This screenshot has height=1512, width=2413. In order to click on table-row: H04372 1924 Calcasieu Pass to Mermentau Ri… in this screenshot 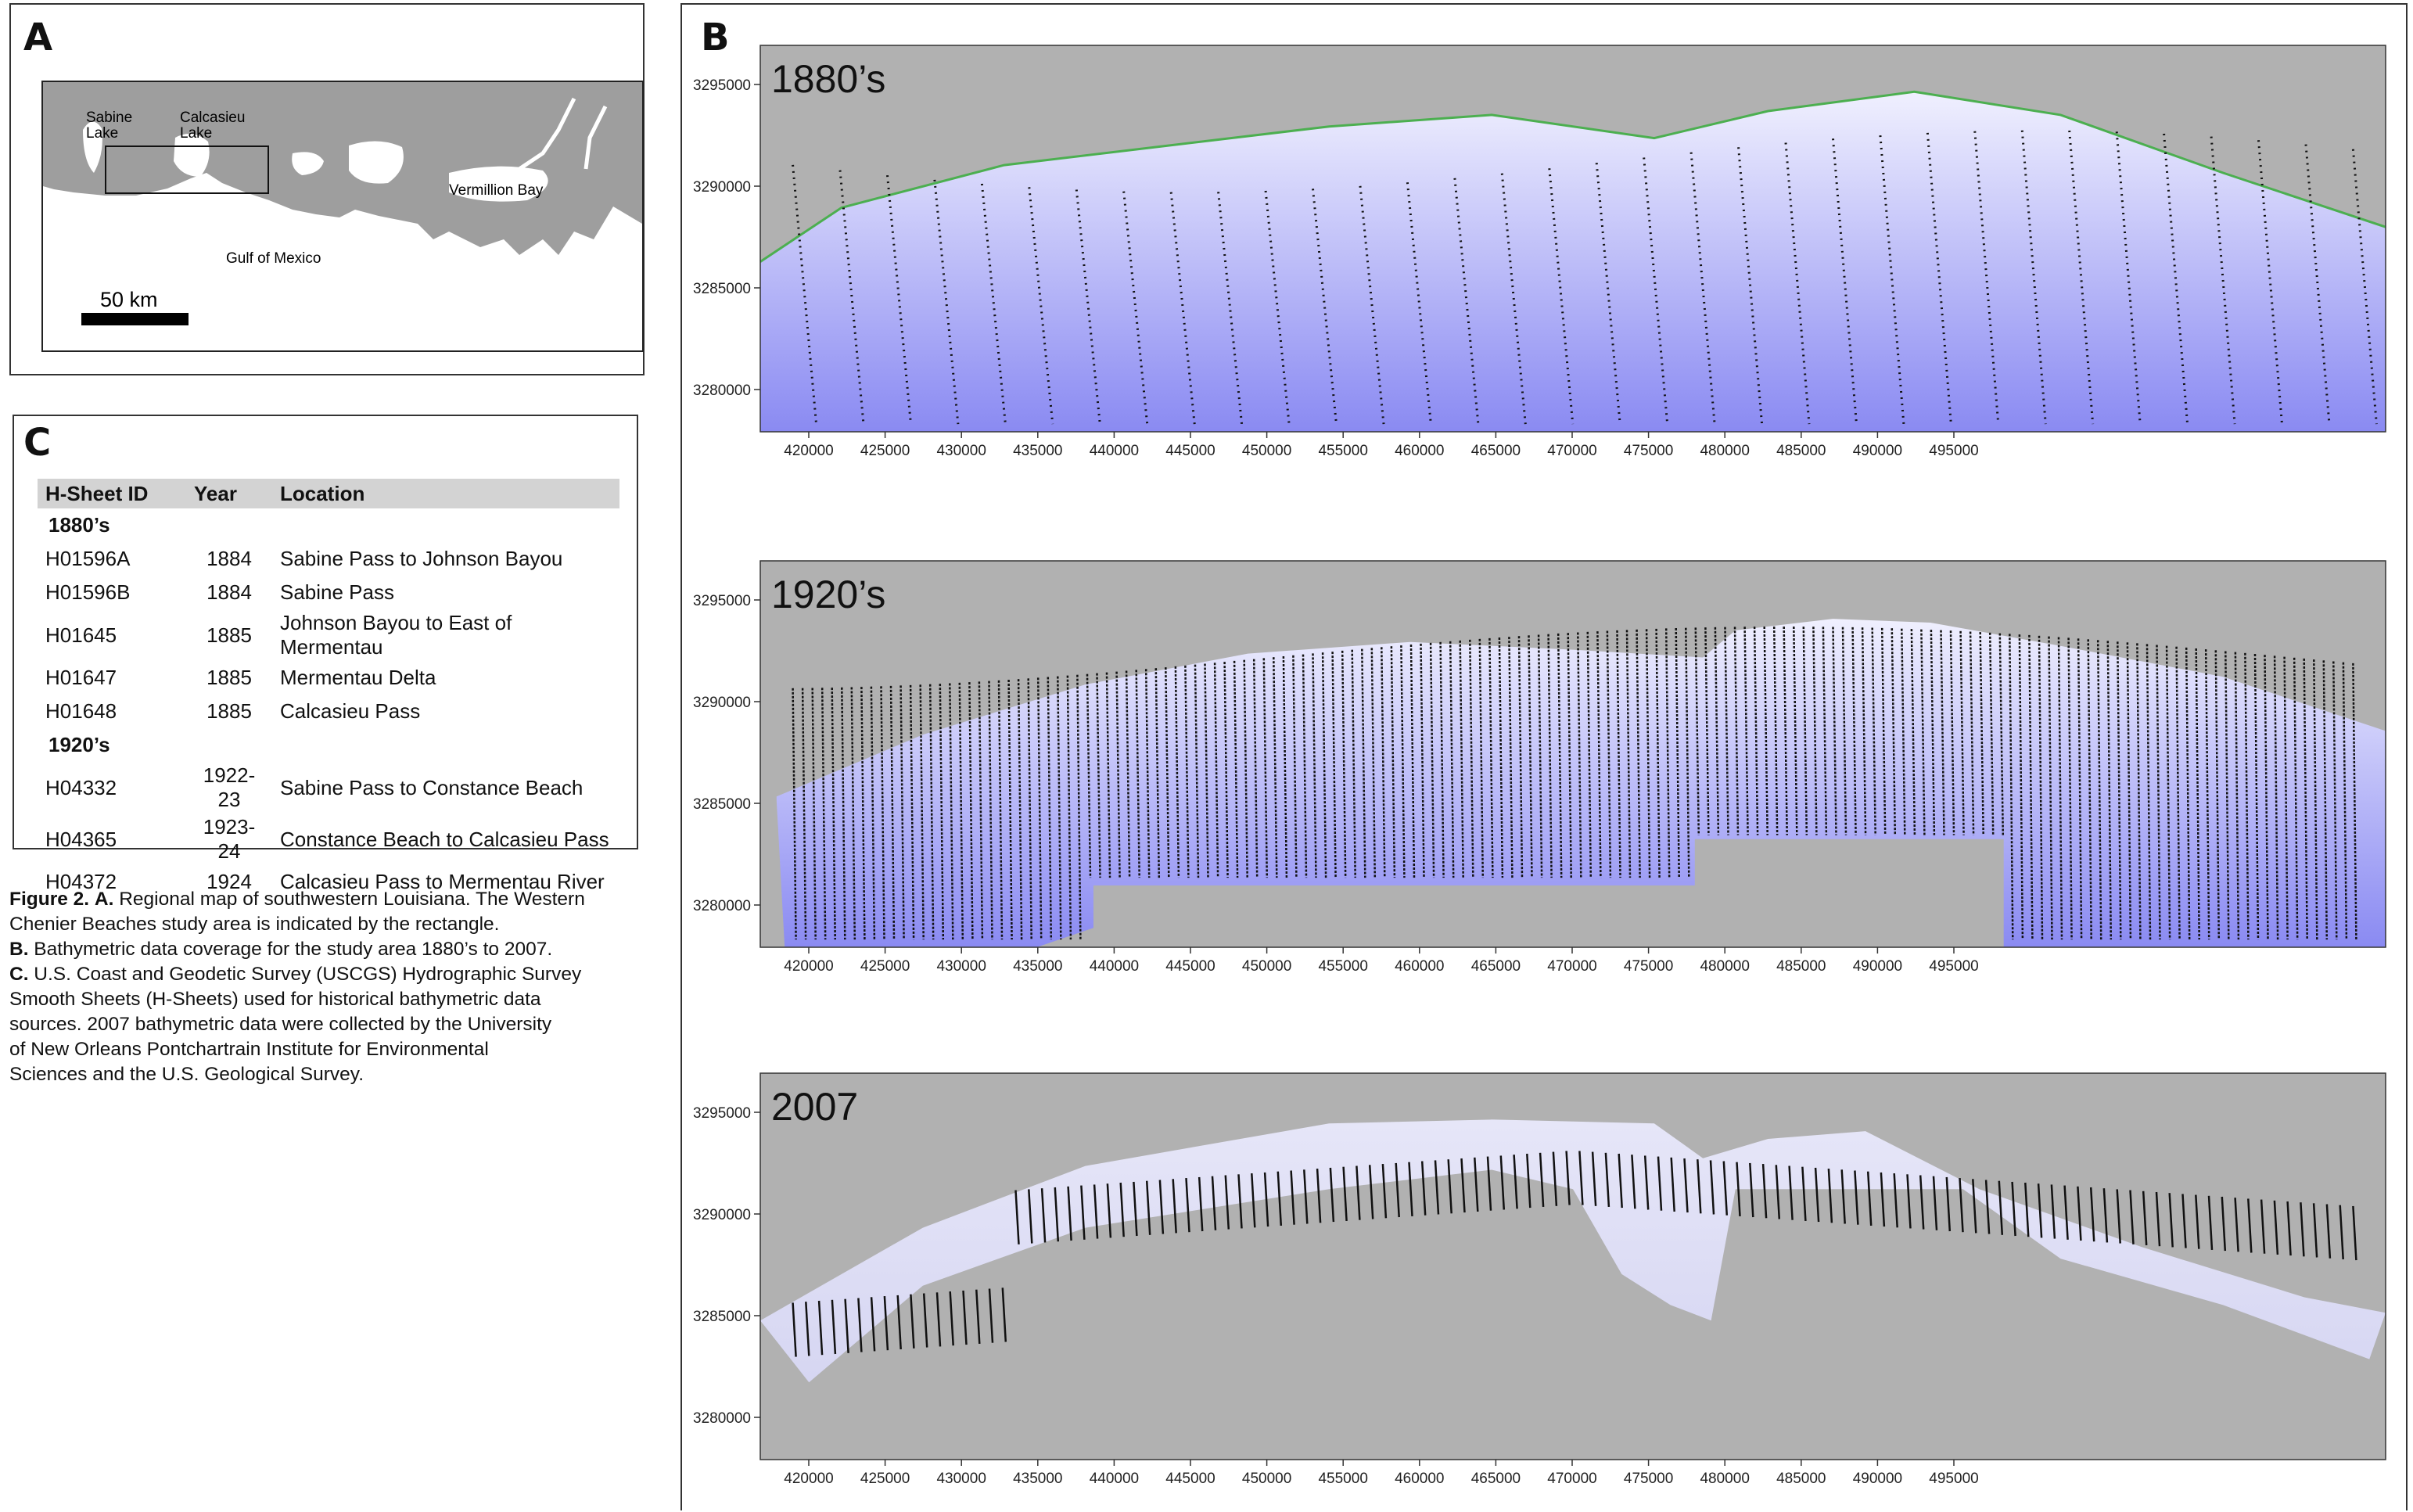, I will do `click(328, 882)`.